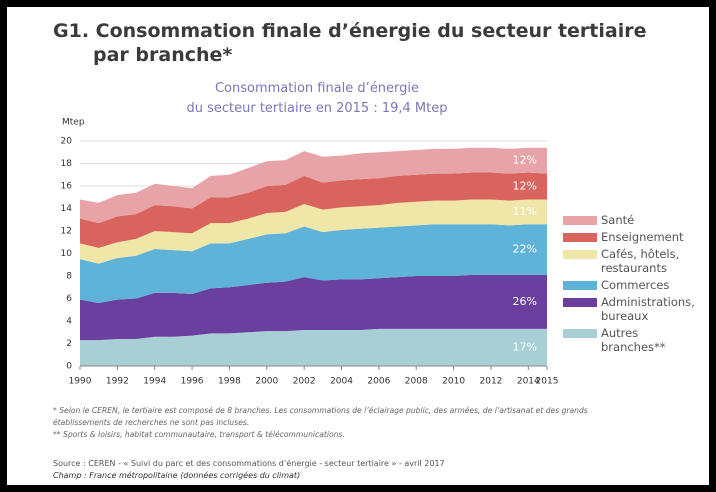 Image resolution: width=716 pixels, height=492 pixels. I want to click on y-axis-label: Mtep, so click(73, 123).